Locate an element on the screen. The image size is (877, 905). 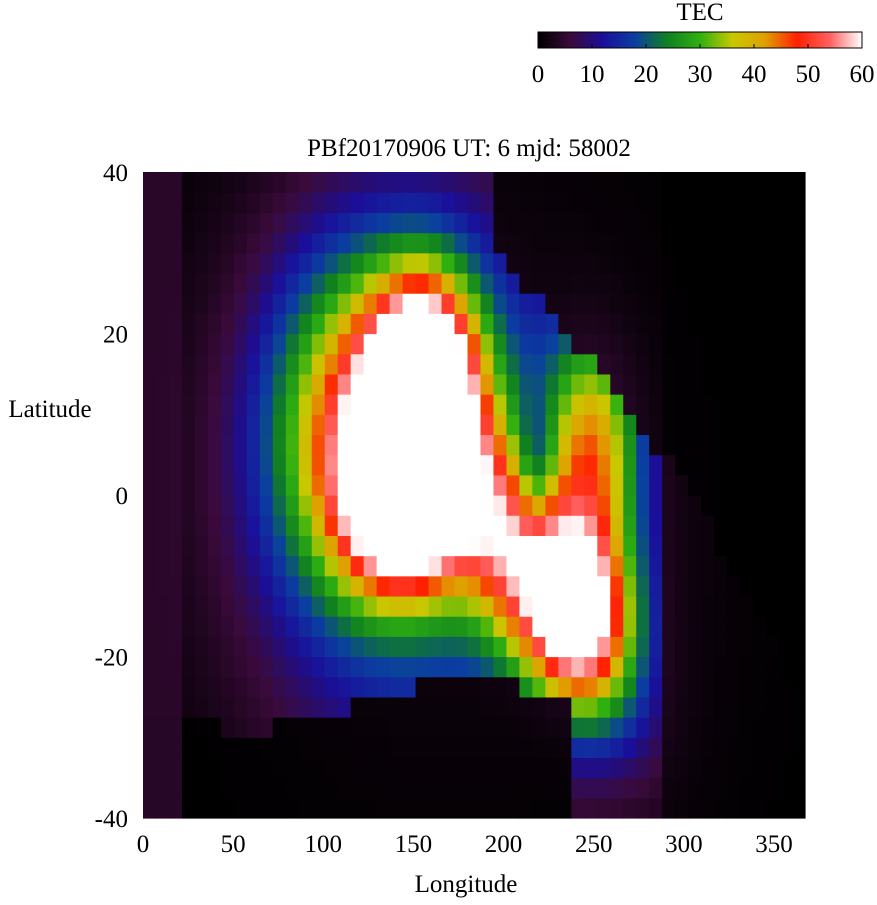
colorbar-tick-label: 40 is located at coordinates (754, 74).